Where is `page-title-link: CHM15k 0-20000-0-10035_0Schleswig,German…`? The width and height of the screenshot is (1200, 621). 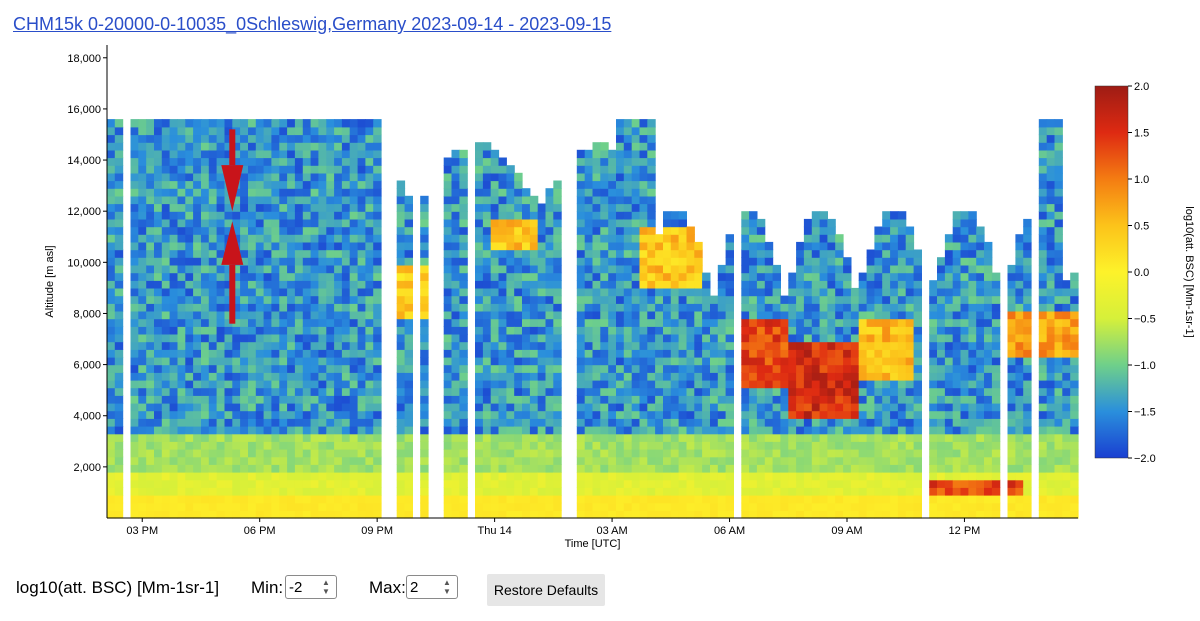
page-title-link: CHM15k 0-20000-0-10035_0Schleswig,German… is located at coordinates (312, 24).